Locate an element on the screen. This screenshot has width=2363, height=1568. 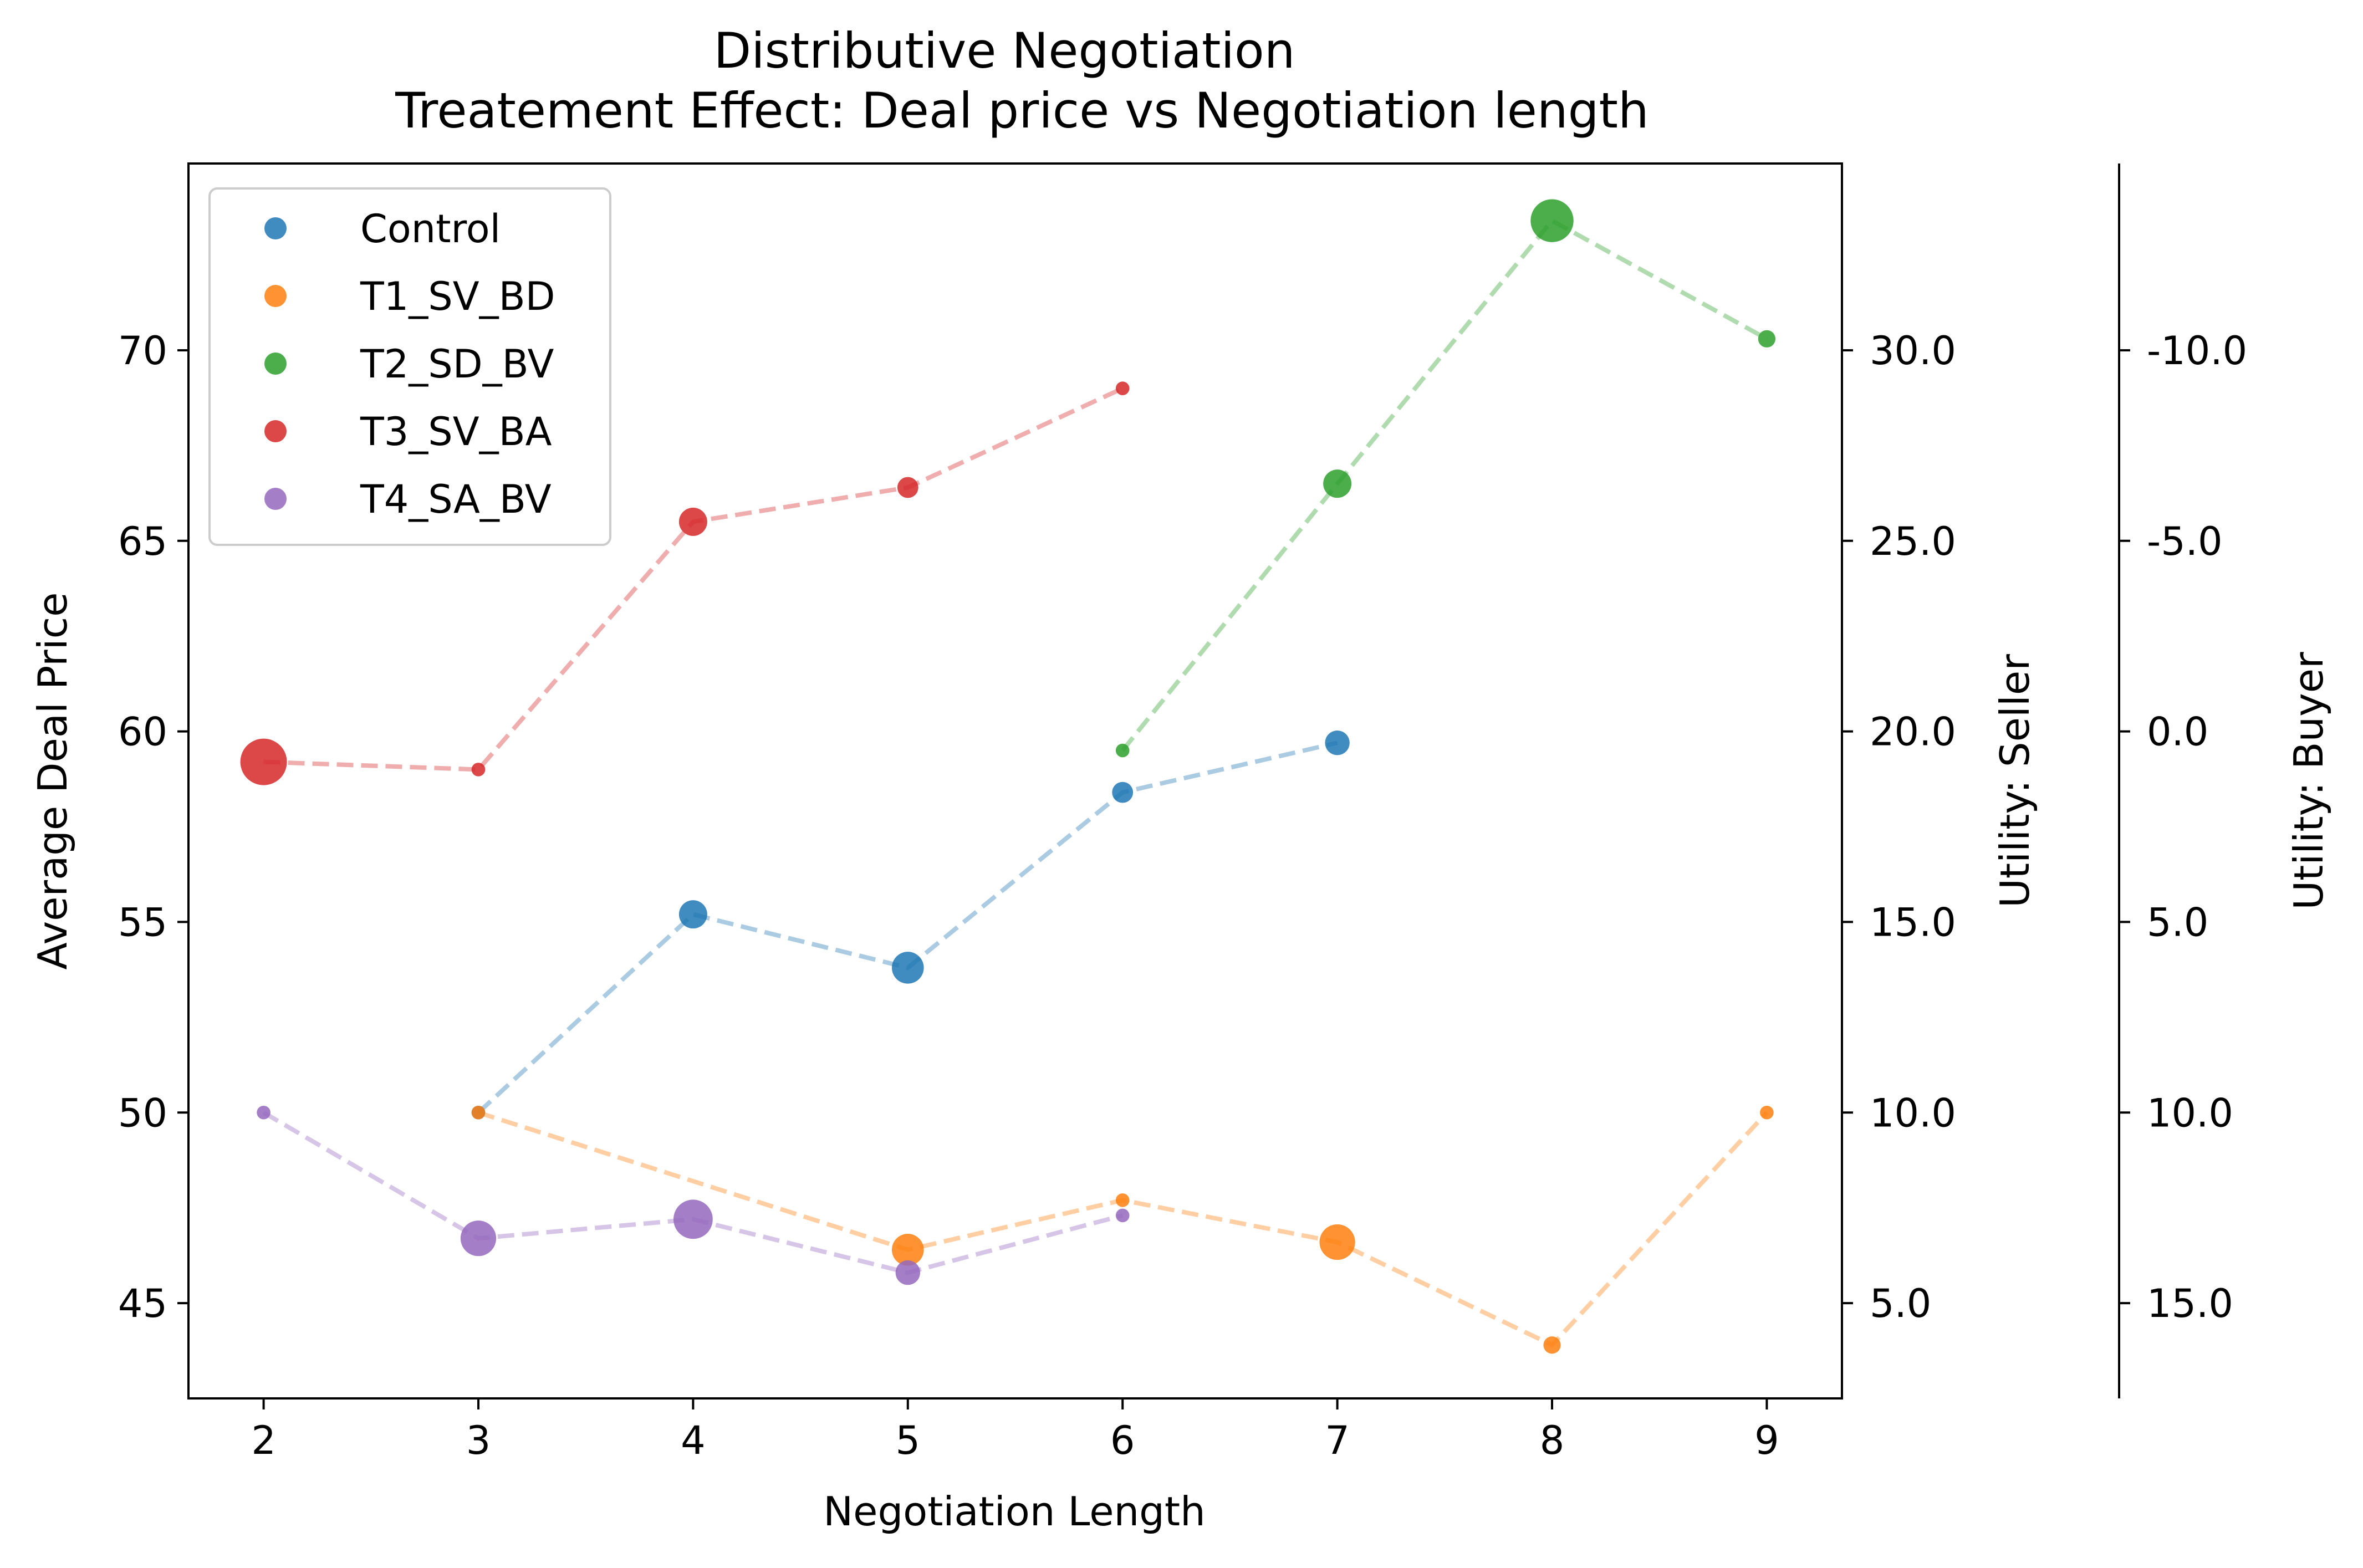
y-tick-label-0: 45 is located at coordinates (142, 1304).